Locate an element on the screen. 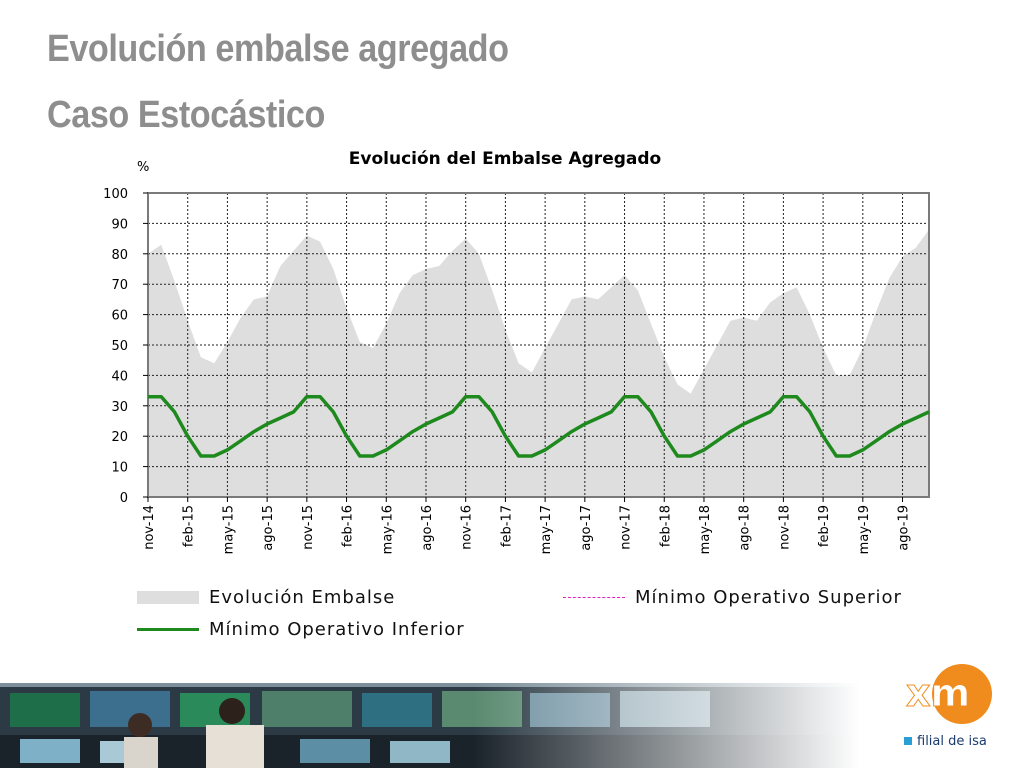 This screenshot has width=1024, height=768. x-tick-label: ago-17 is located at coordinates (586, 528).